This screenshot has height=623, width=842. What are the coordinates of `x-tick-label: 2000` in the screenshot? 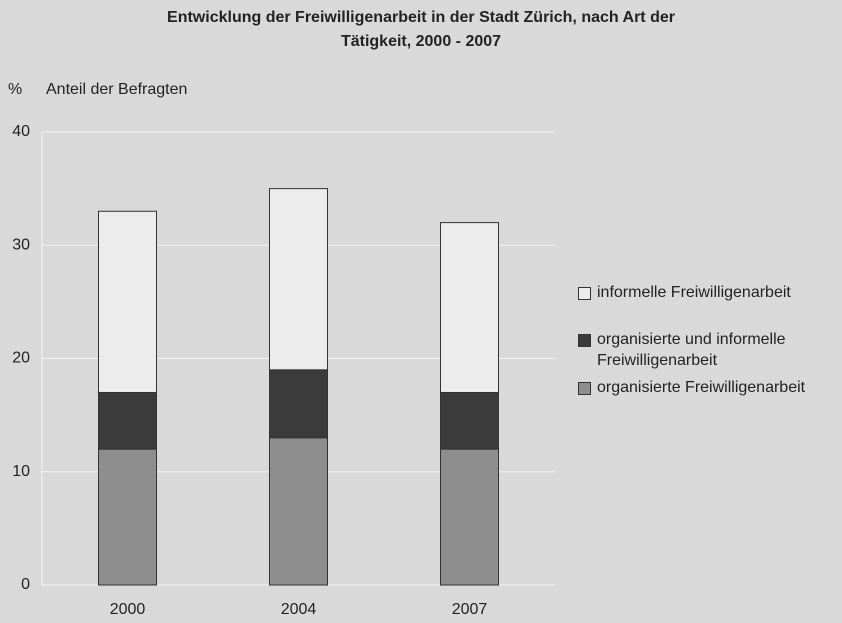 It's located at (128, 609).